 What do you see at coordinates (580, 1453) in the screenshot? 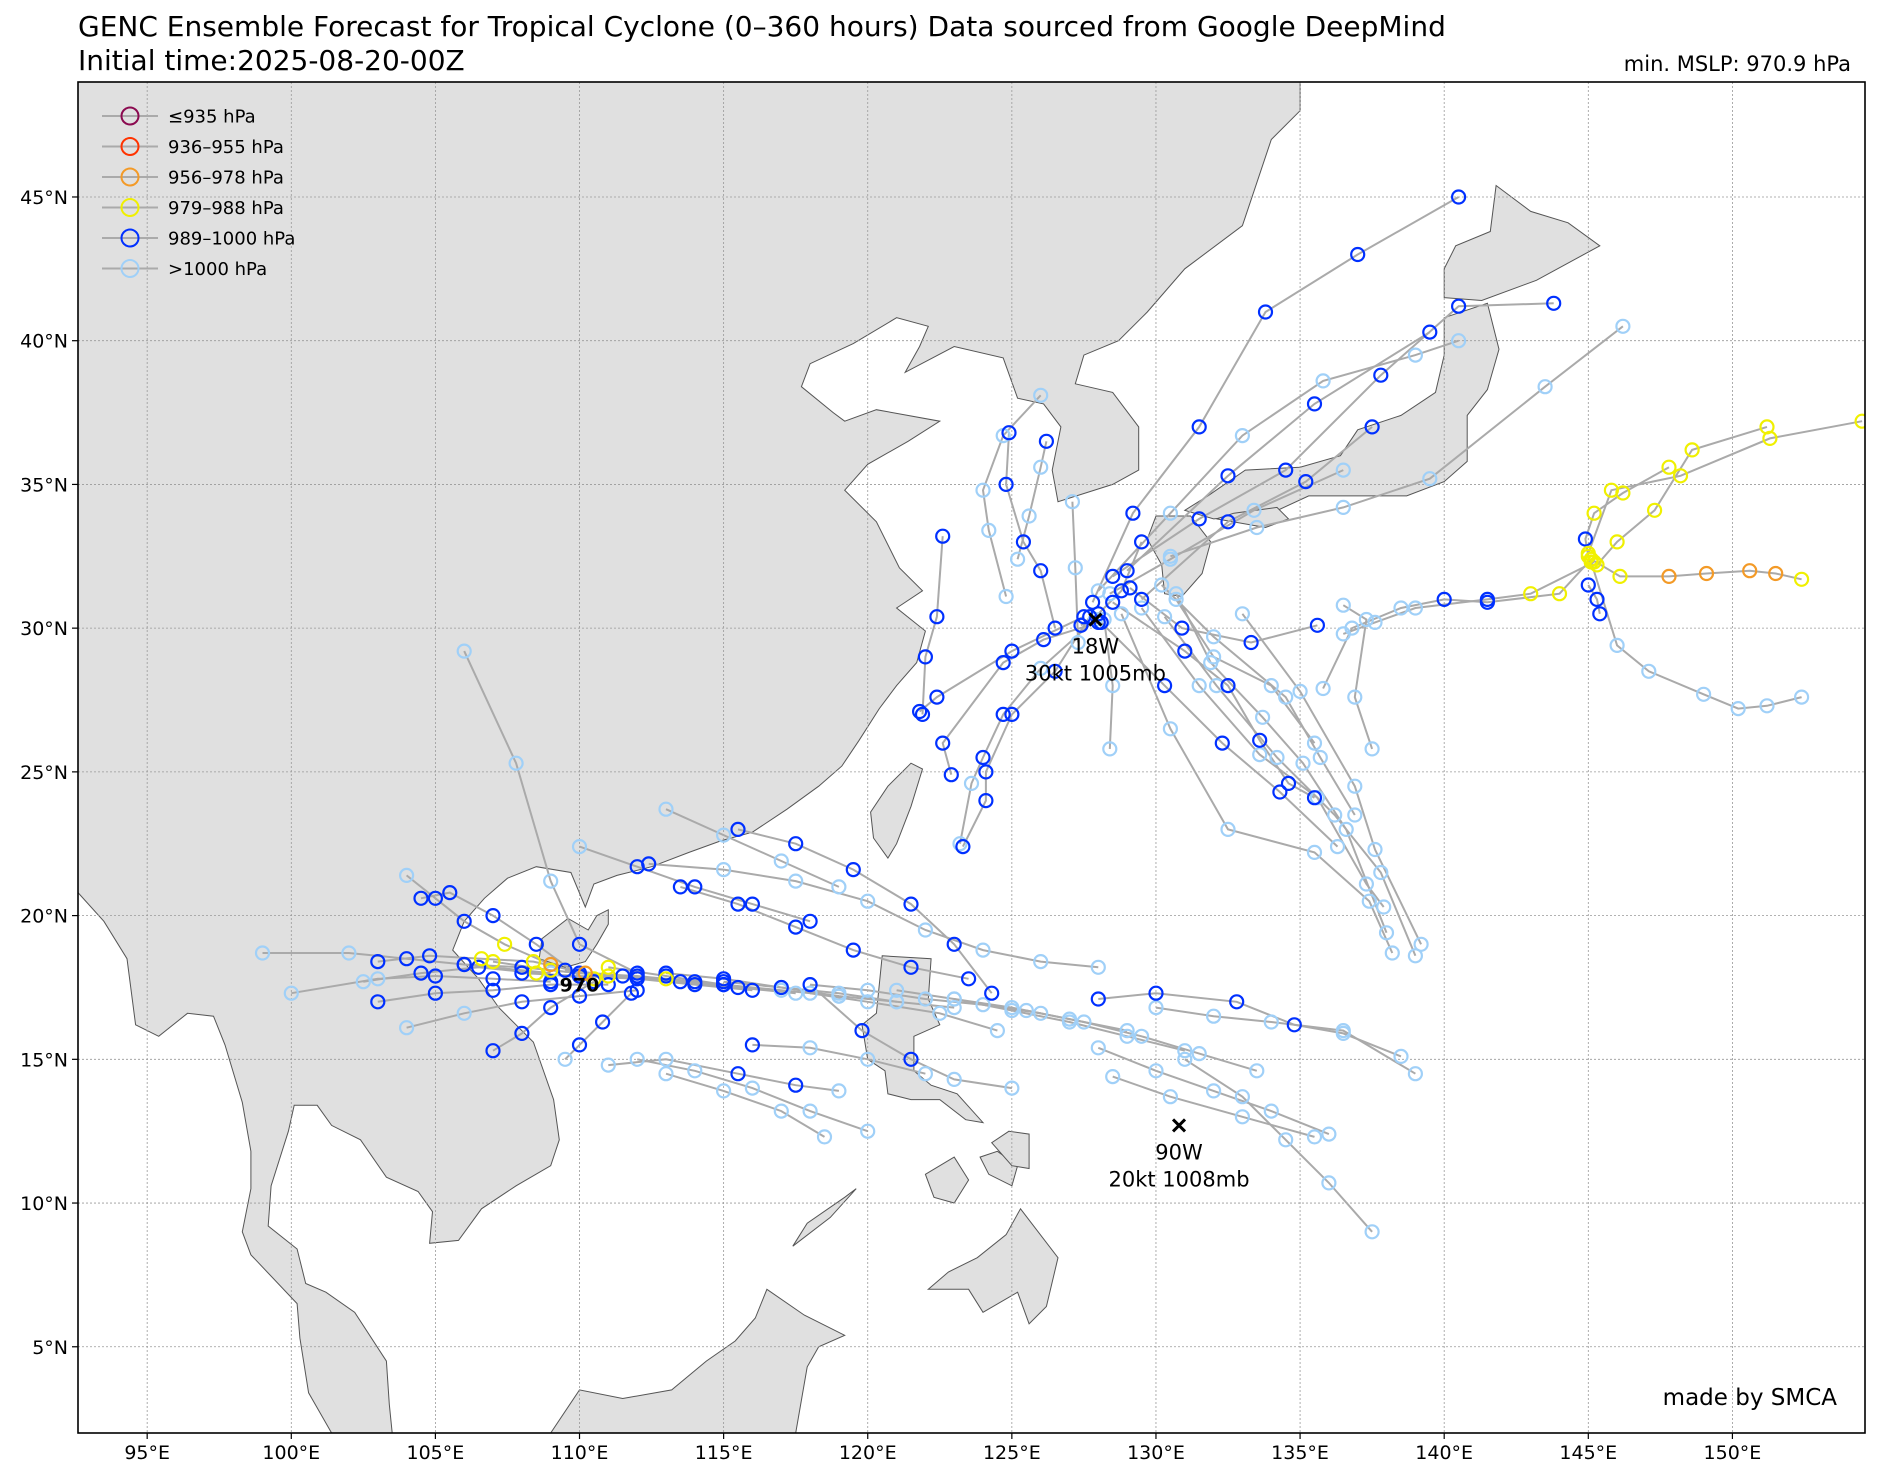
I see `x-tick-label: 110°E` at bounding box center [580, 1453].